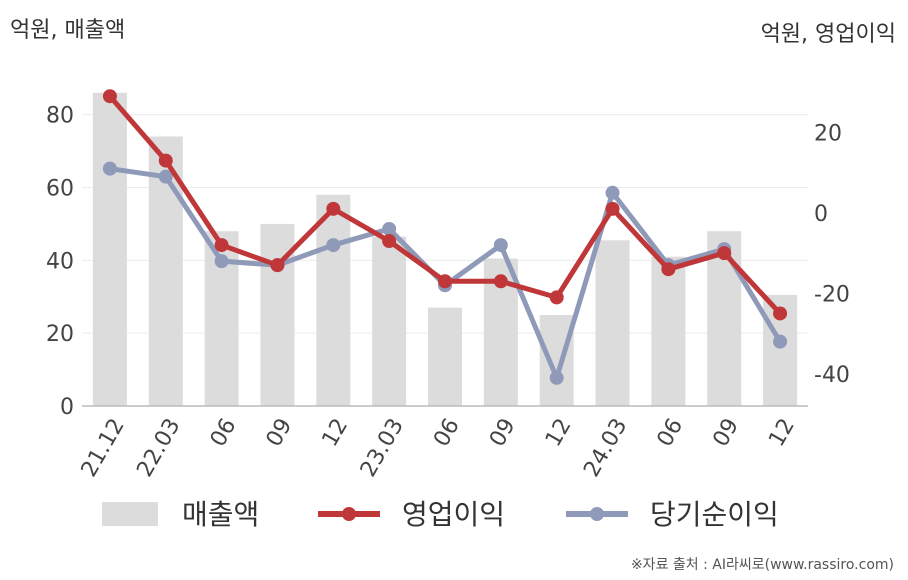 The height and width of the screenshot is (580, 908). I want to click on legend-marker-net-income, so click(597, 514).